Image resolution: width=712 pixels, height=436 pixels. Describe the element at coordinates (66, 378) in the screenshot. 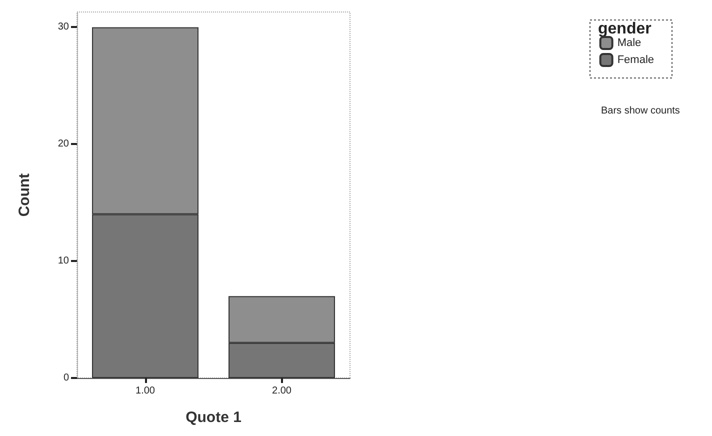

I see `y-tick-label: 0` at that location.